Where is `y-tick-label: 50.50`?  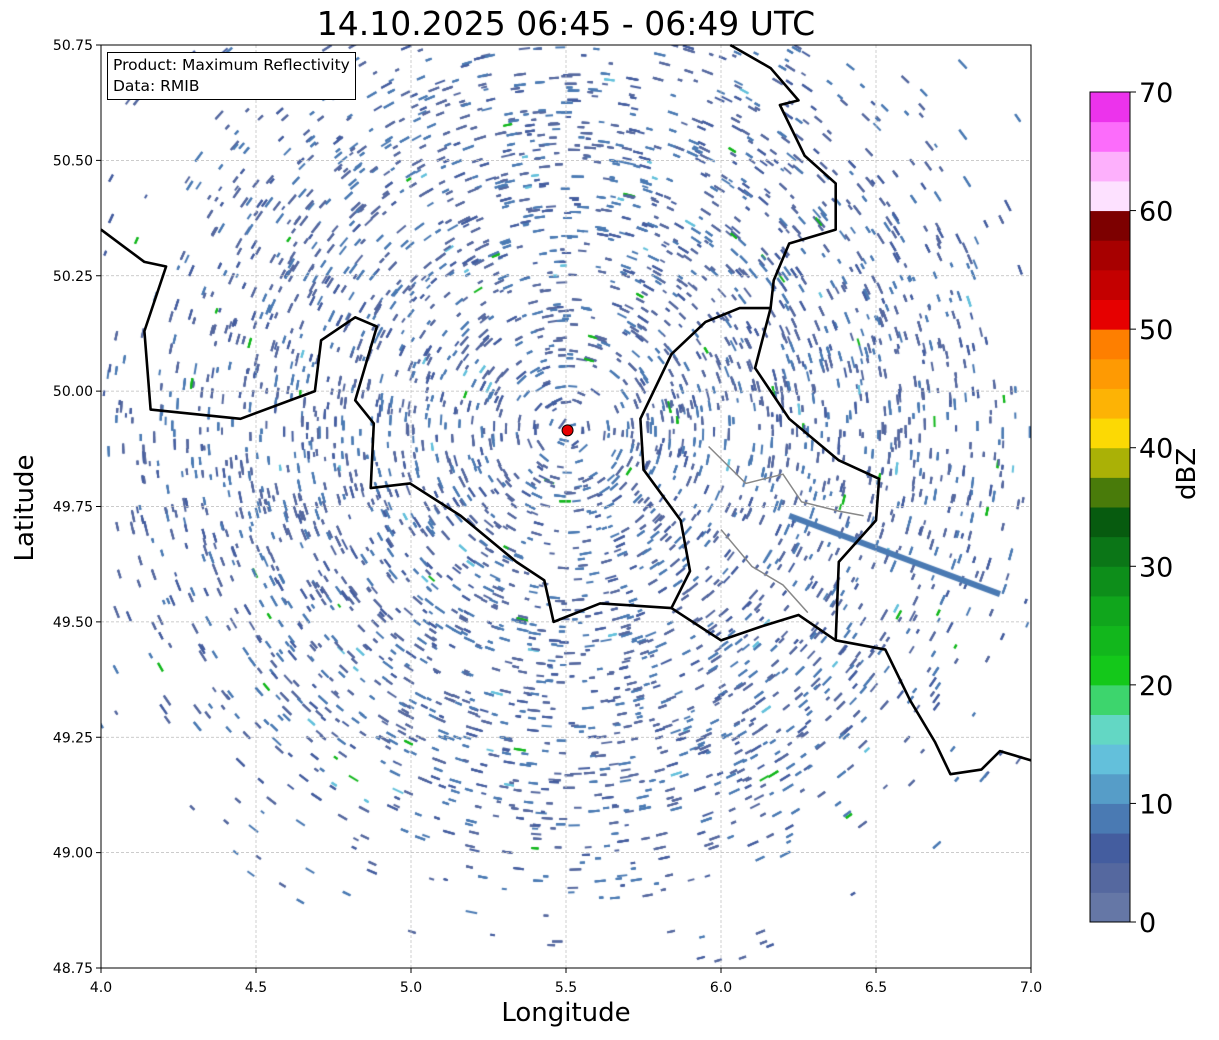
y-tick-label: 50.50 is located at coordinates (73, 161).